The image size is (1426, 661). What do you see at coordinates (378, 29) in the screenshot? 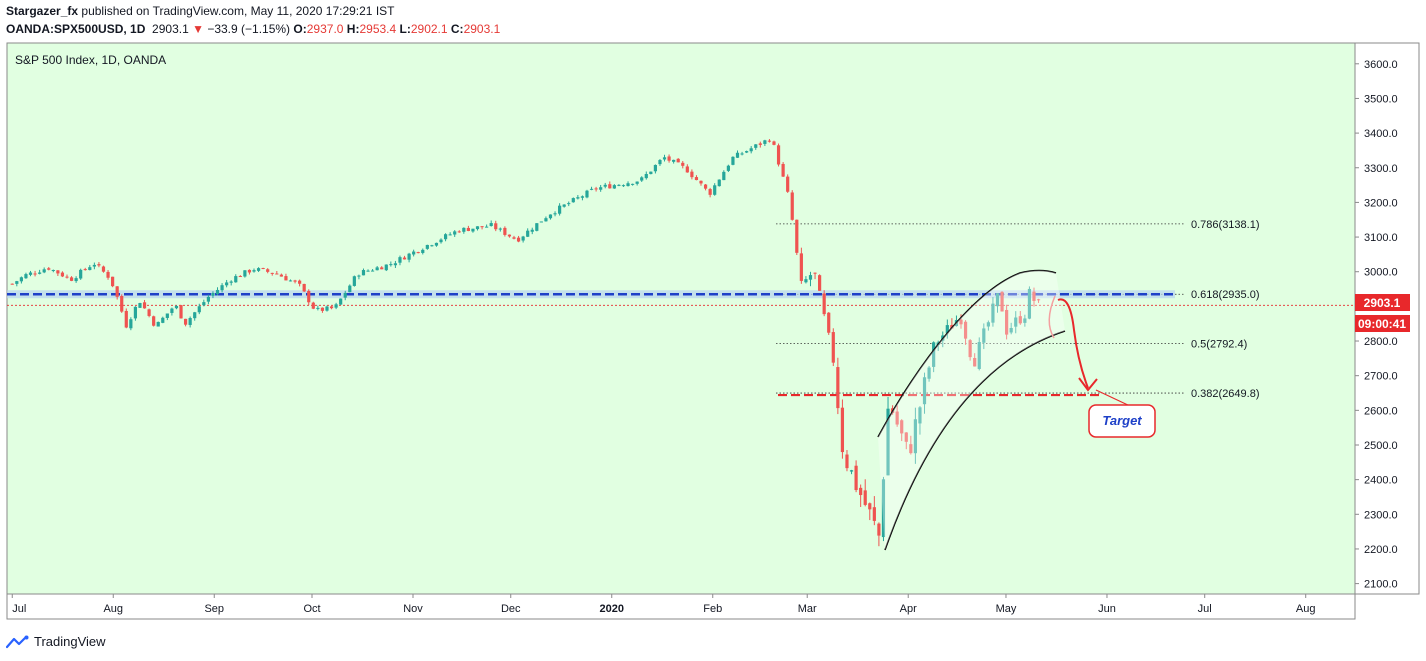
I see `high-value: 2953.4` at bounding box center [378, 29].